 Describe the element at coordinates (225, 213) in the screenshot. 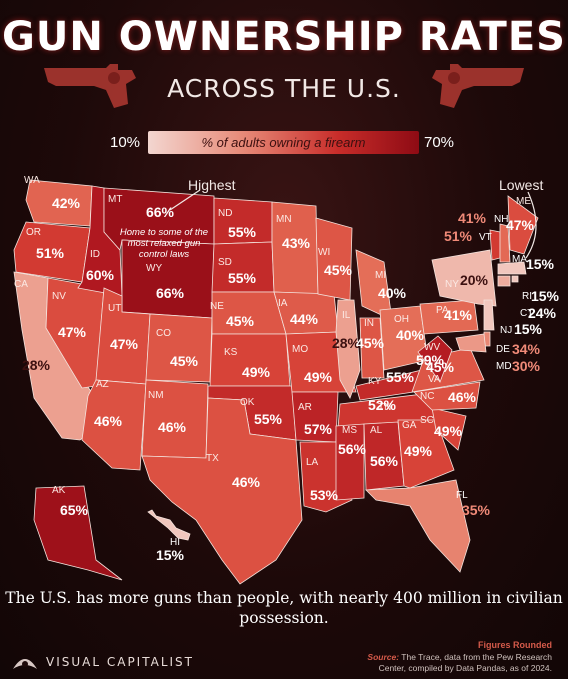

I see `state-abbr-nd: ND` at that location.